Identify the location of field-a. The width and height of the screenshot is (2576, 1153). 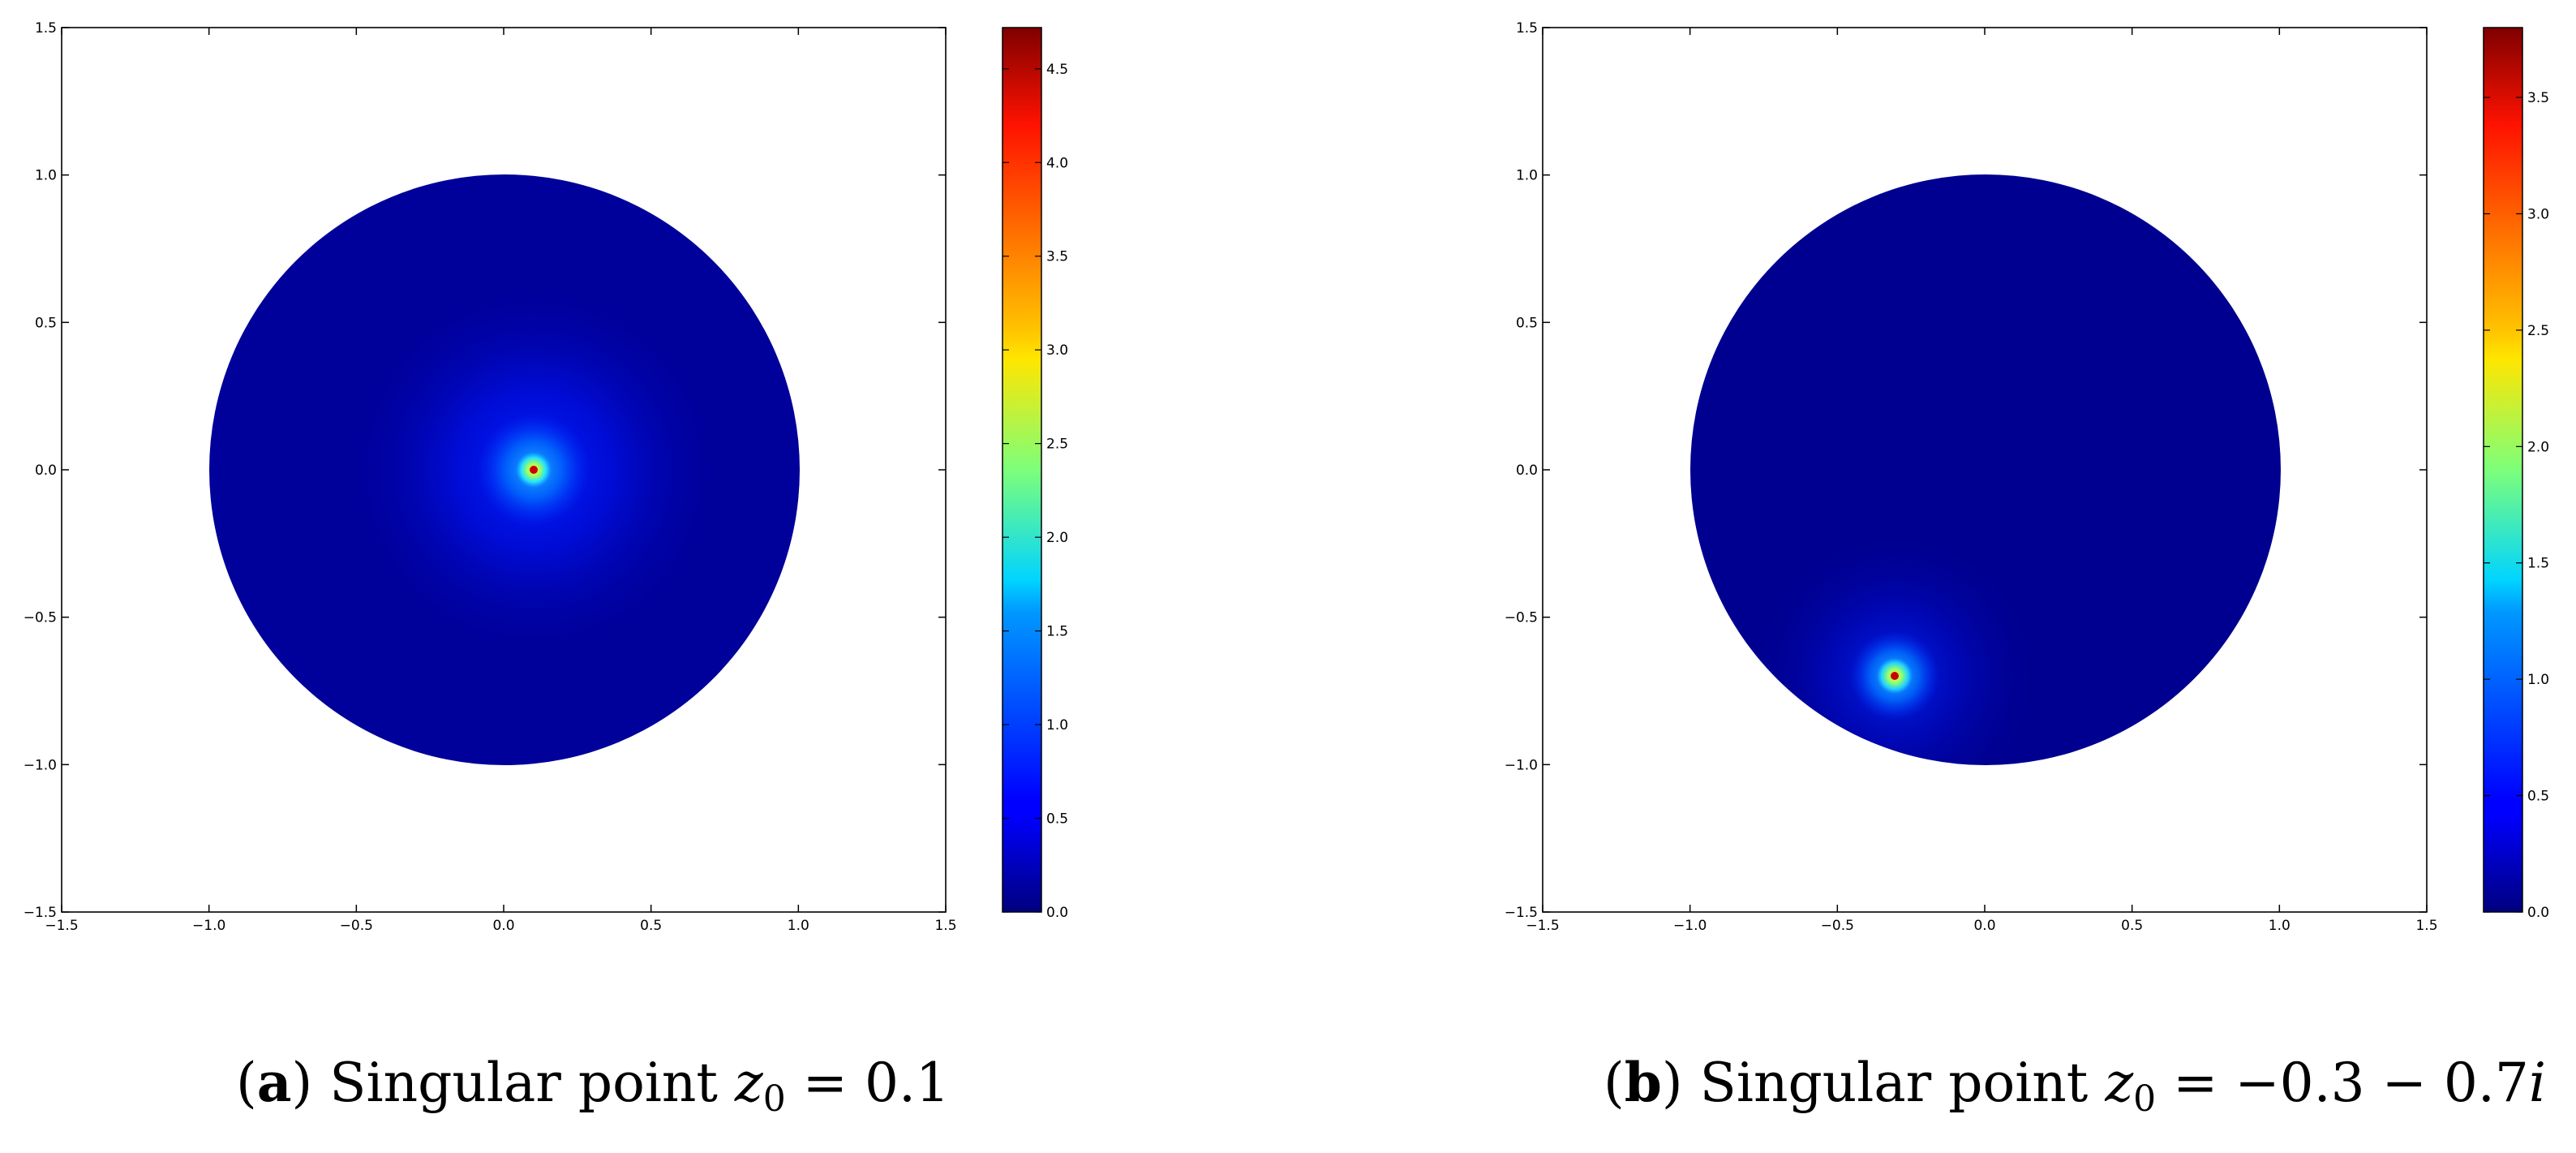
(504, 469).